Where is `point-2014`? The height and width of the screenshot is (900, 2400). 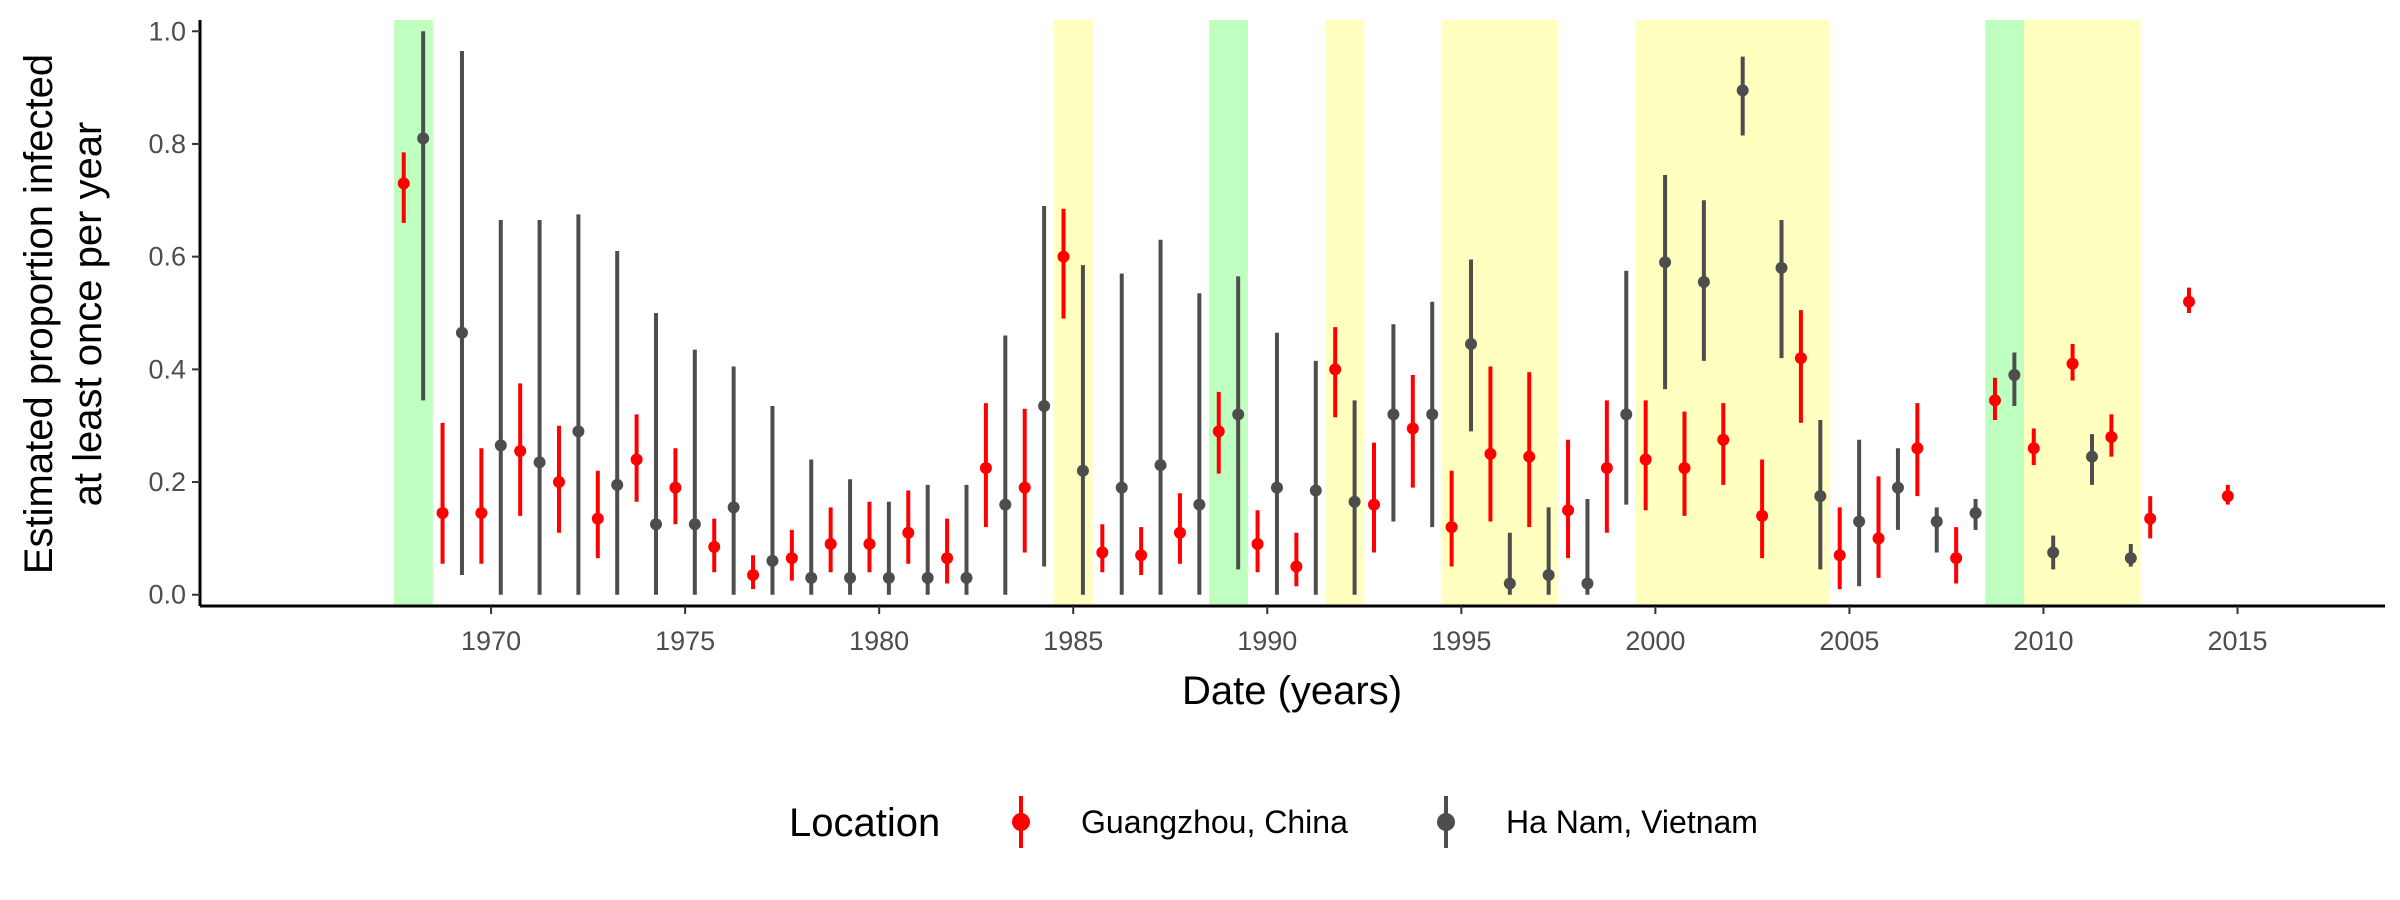 point-2014 is located at coordinates (2189, 301).